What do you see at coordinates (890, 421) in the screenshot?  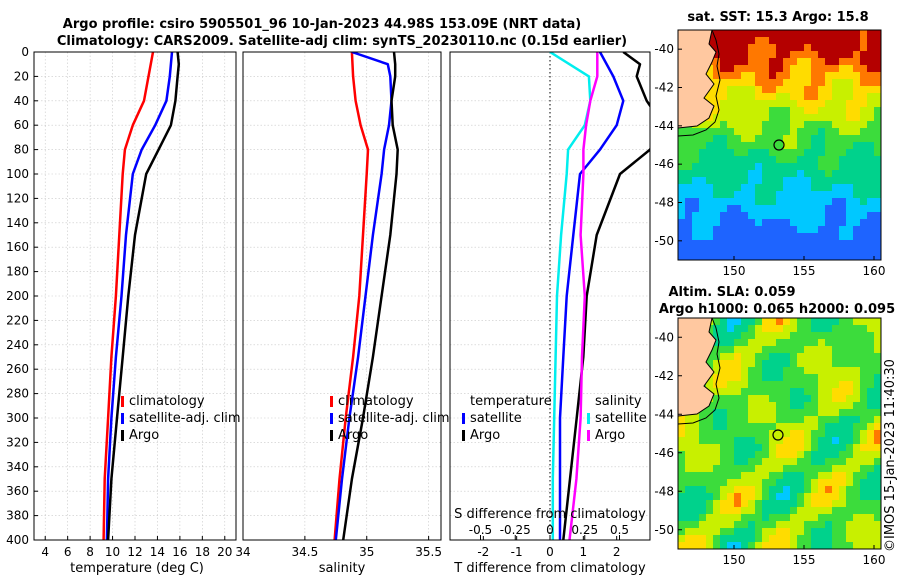 I see `copyright-stamp: ©IMOS 15-Jan-2023 11:40:30` at bounding box center [890, 421].